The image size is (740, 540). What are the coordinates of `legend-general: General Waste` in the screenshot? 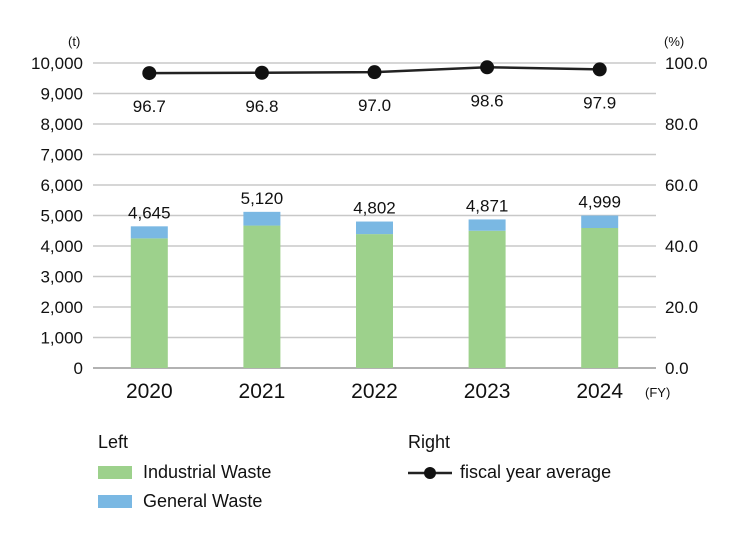 It's located at (180, 501).